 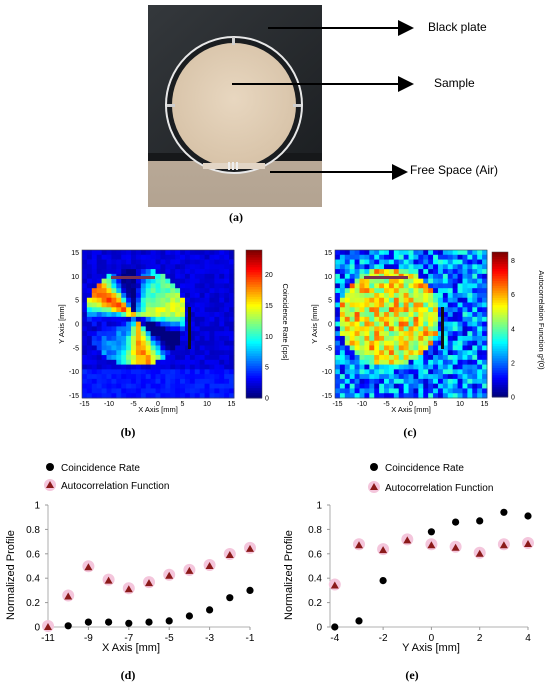 What do you see at coordinates (33, 603) in the screenshot?
I see `scatter-d-y-tick: 0.2` at bounding box center [33, 603].